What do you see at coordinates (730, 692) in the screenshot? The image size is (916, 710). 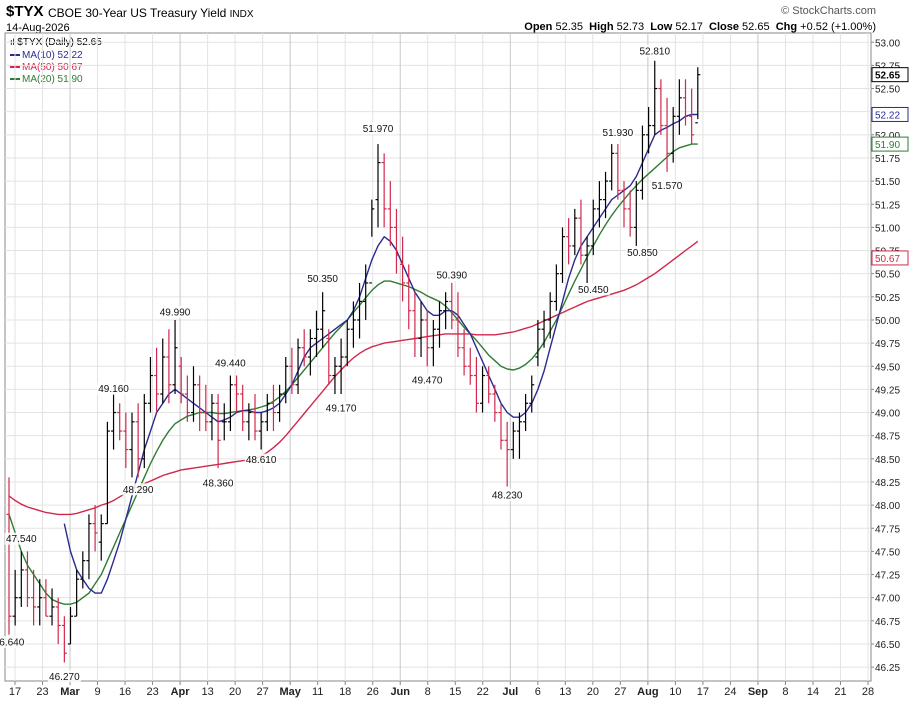 I see `x-tick-label: 24` at bounding box center [730, 692].